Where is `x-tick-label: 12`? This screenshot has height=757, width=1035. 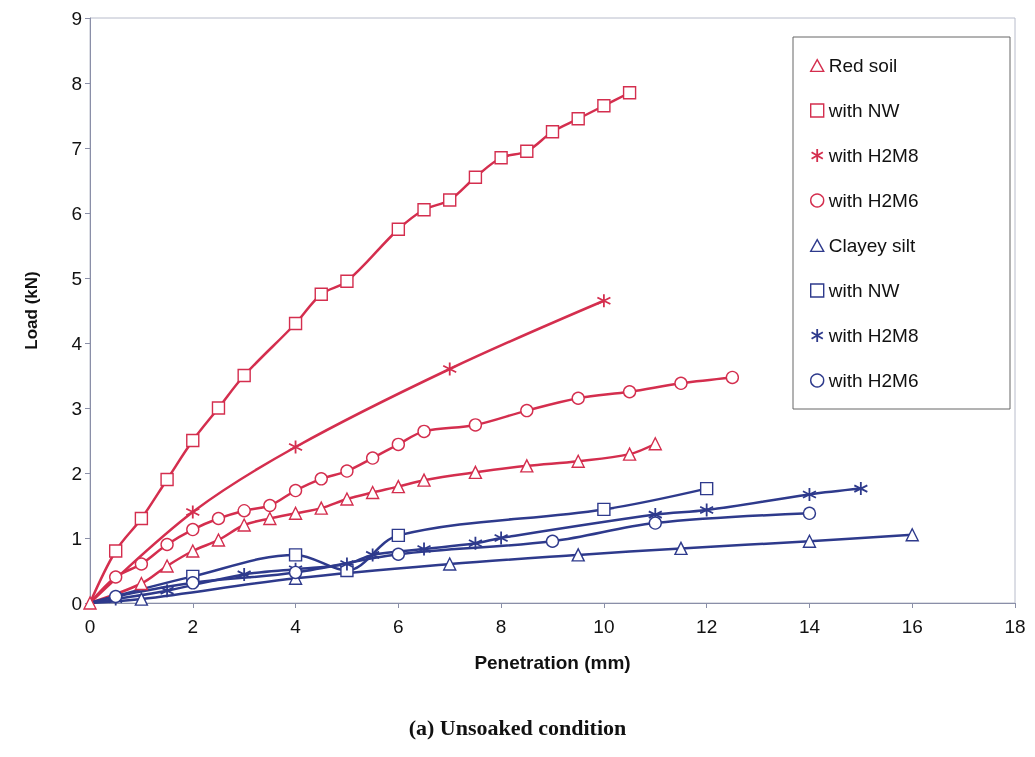
x-tick-label: 12 is located at coordinates (707, 626).